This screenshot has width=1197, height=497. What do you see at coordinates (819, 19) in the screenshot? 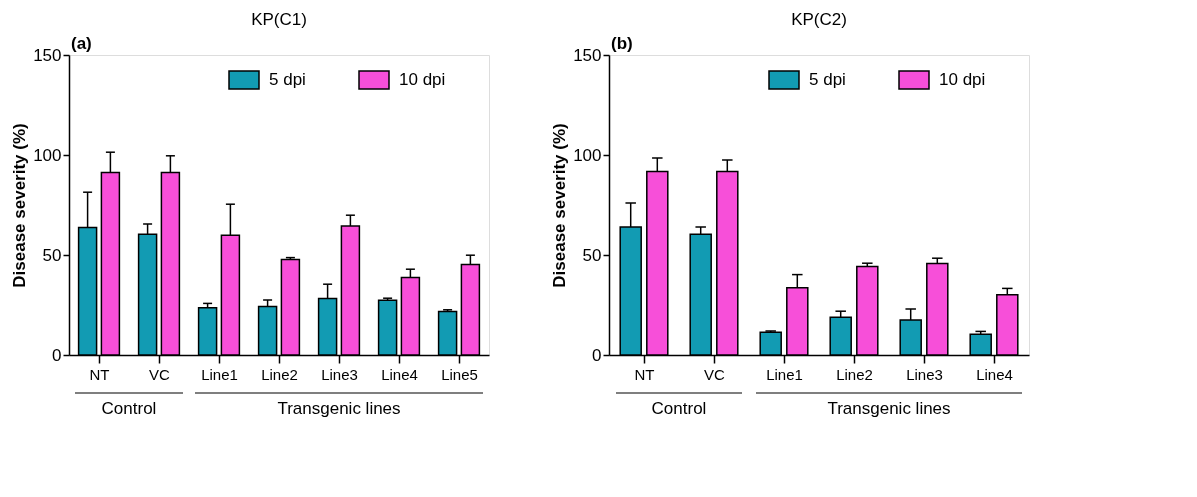
I see `chart-title: KP(C2)` at bounding box center [819, 19].